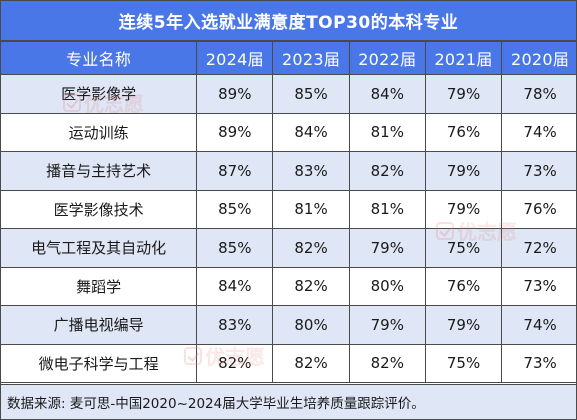 This screenshot has height=420, width=577. Describe the element at coordinates (311, 209) in the screenshot. I see `cell-2023: 81%` at that location.